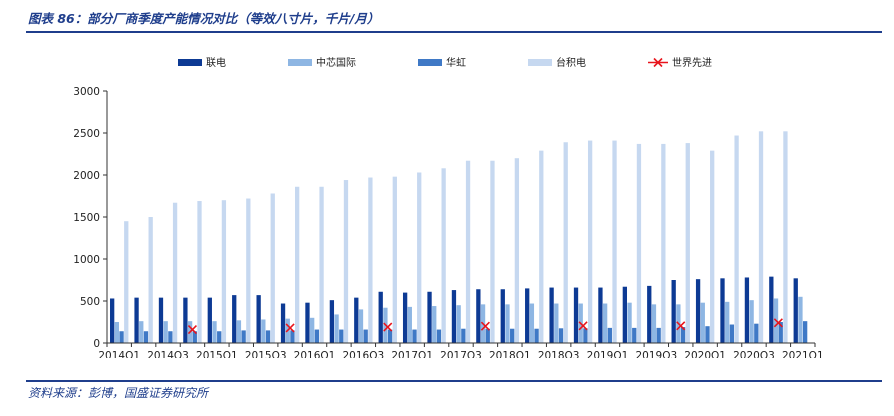  What do you see at coordinates (405, 317) in the screenshot?
I see `bar-联电-2017Q1` at bounding box center [405, 317].